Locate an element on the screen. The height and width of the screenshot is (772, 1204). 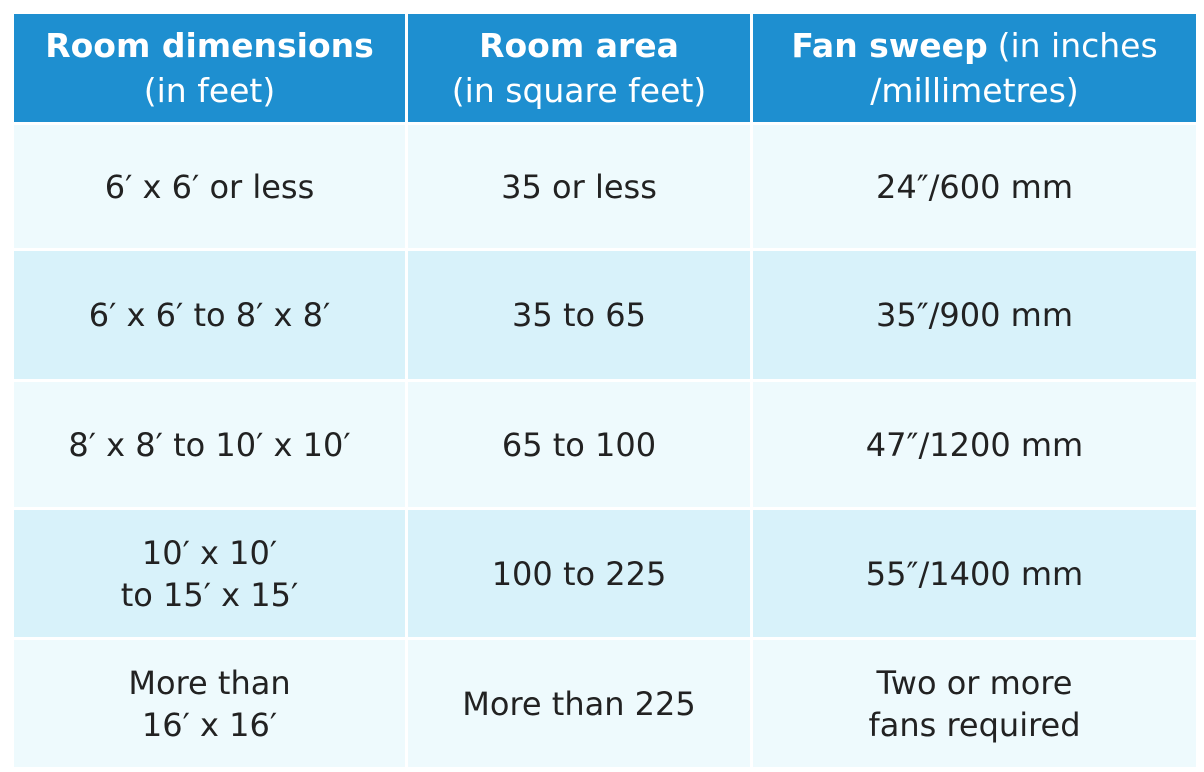
cell-text: 35 or less is located at coordinates (579, 186).